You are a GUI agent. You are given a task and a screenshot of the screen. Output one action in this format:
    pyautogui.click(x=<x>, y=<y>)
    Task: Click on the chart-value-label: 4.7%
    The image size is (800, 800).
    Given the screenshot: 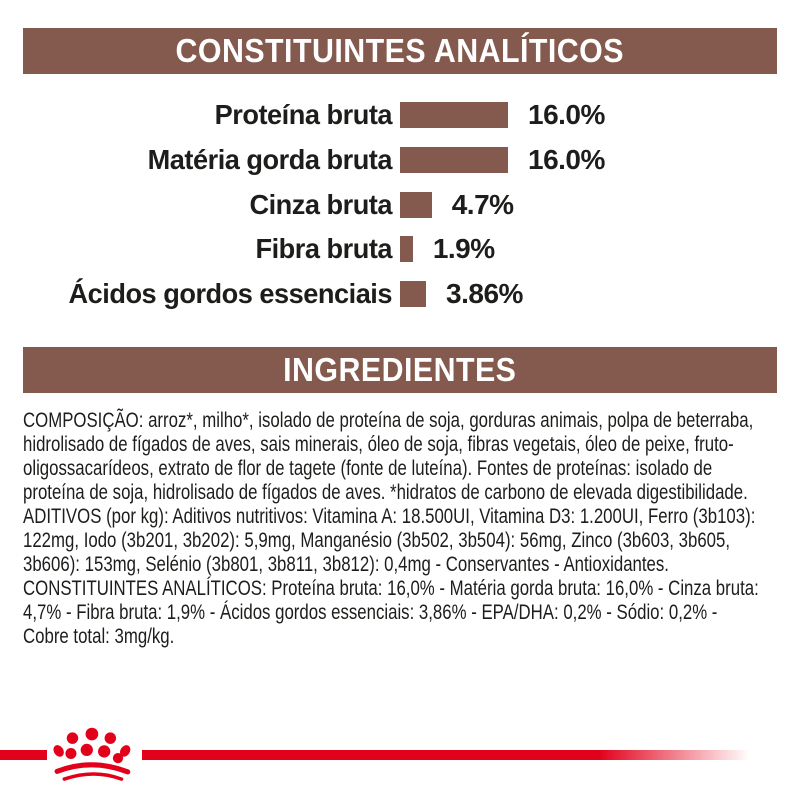 What is the action you would take?
    pyautogui.click(x=482, y=204)
    